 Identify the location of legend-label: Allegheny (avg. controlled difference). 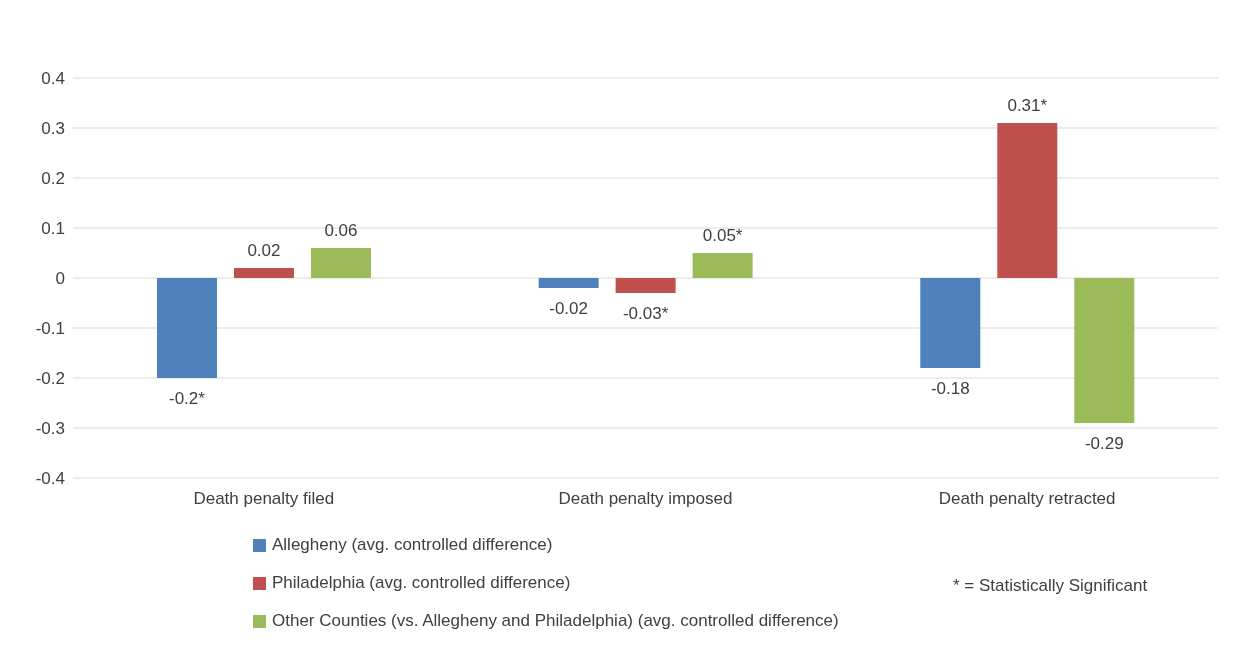
(412, 545).